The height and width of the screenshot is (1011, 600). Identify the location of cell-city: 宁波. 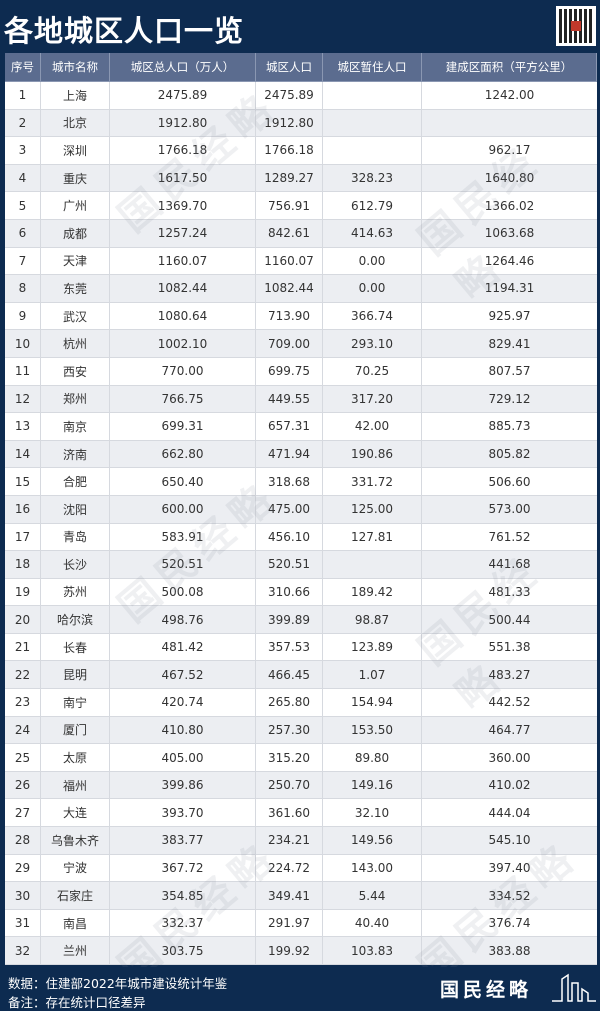
(75, 868).